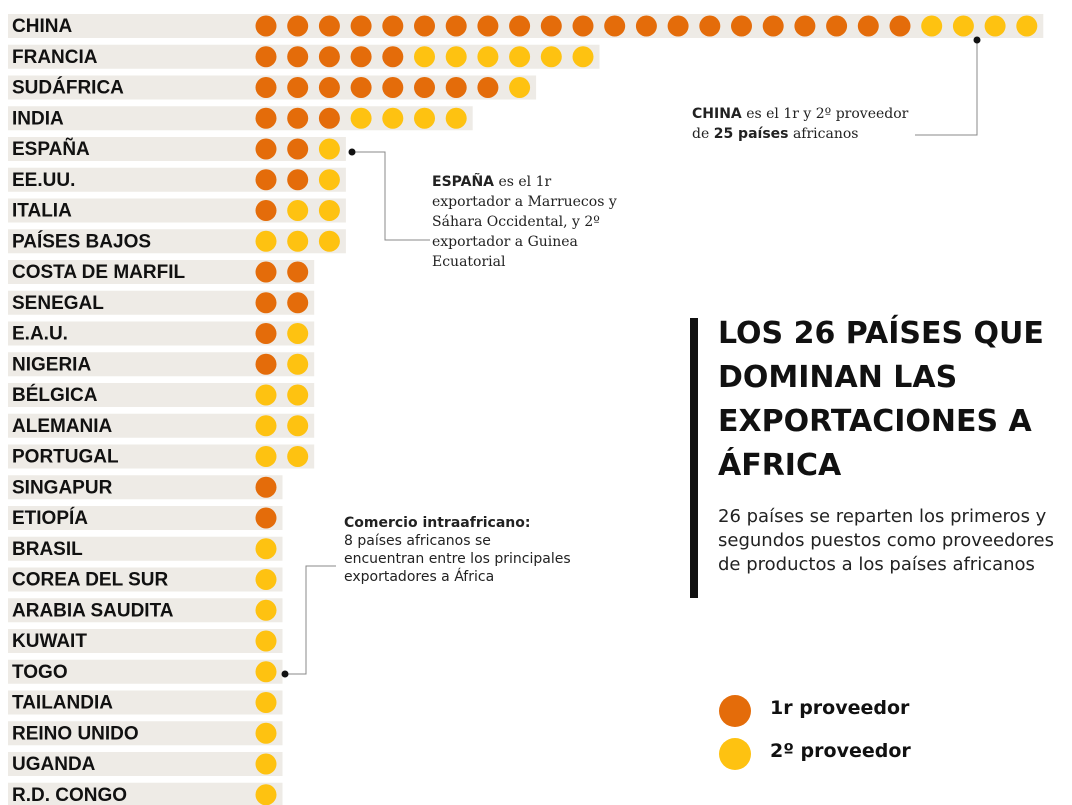 Image resolution: width=1072 pixels, height=805 pixels. I want to click on connector-dot, so click(285, 674).